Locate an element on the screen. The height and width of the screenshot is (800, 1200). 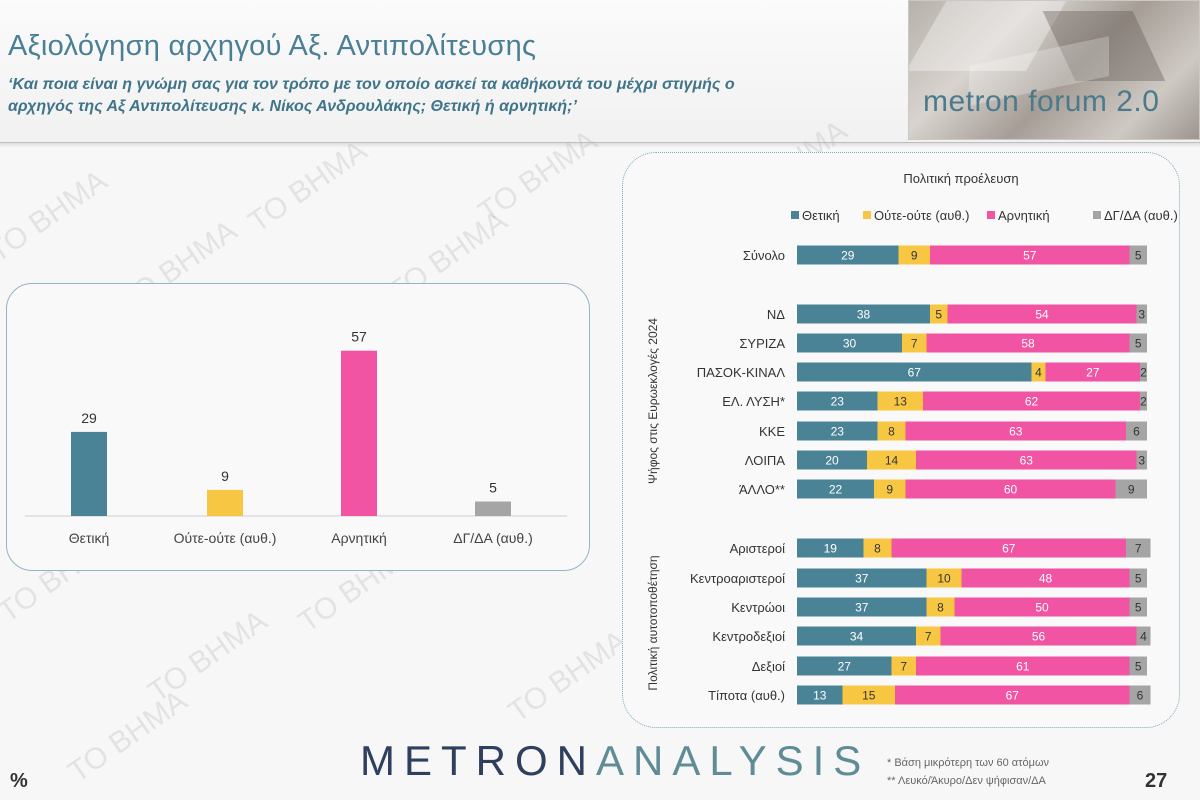
segment-label: 9 is located at coordinates (1131, 490).